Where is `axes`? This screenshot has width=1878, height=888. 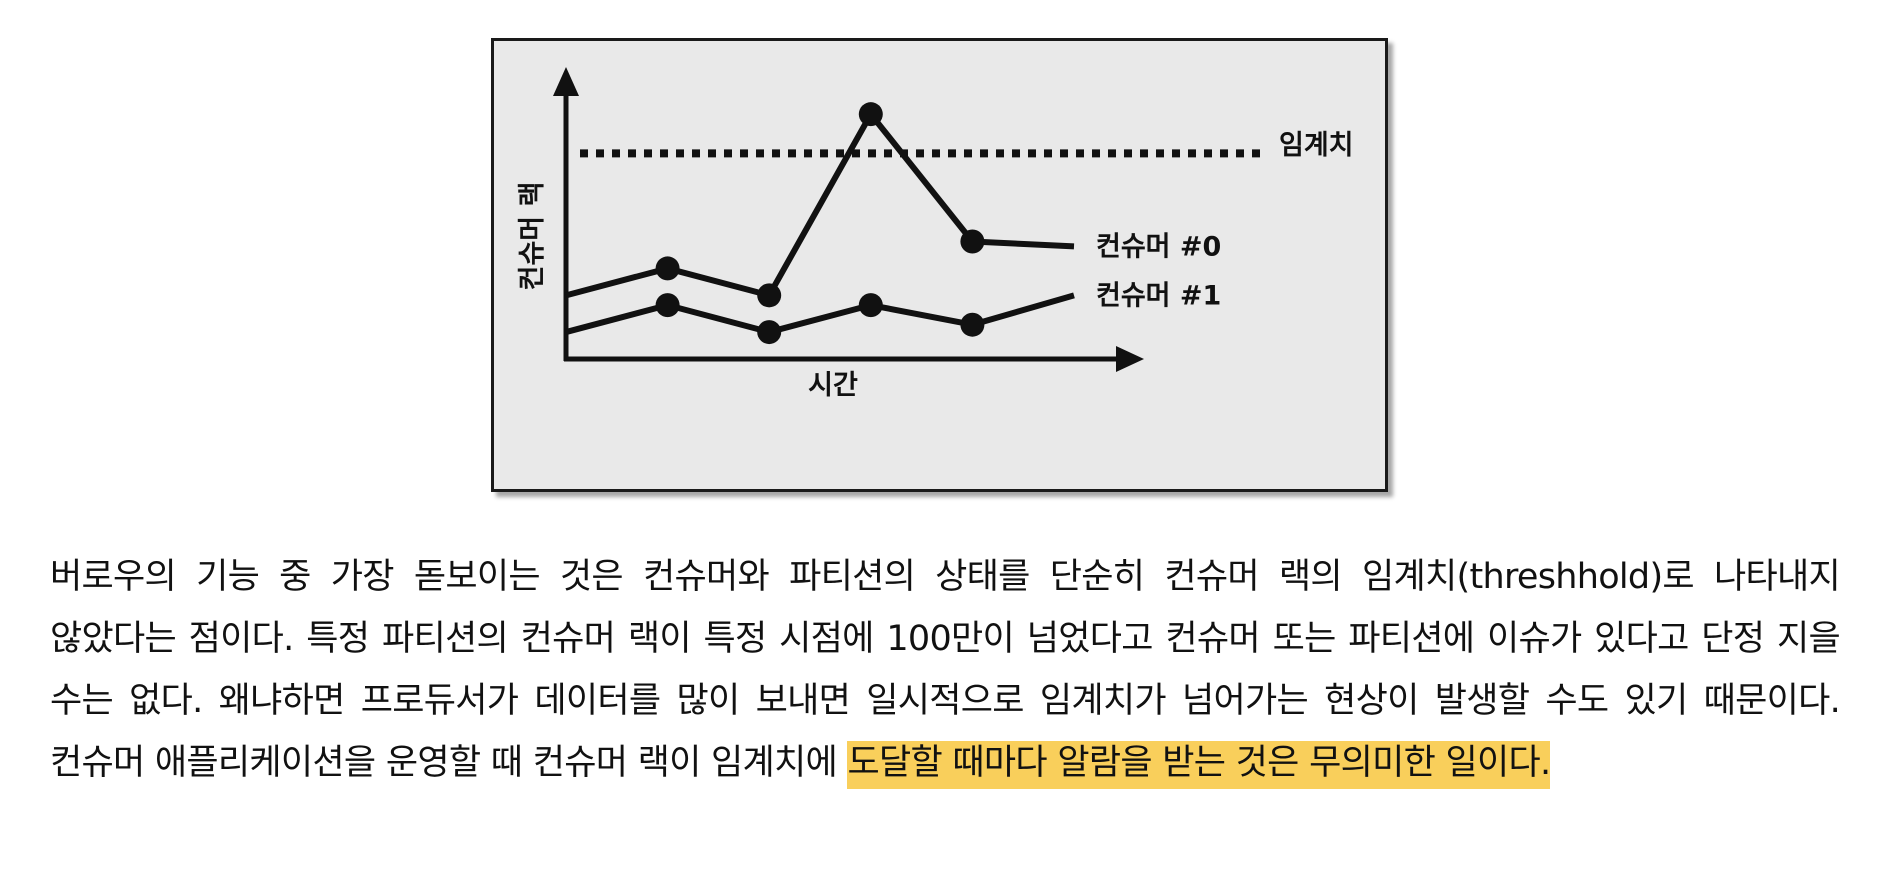 axes is located at coordinates (848, 219).